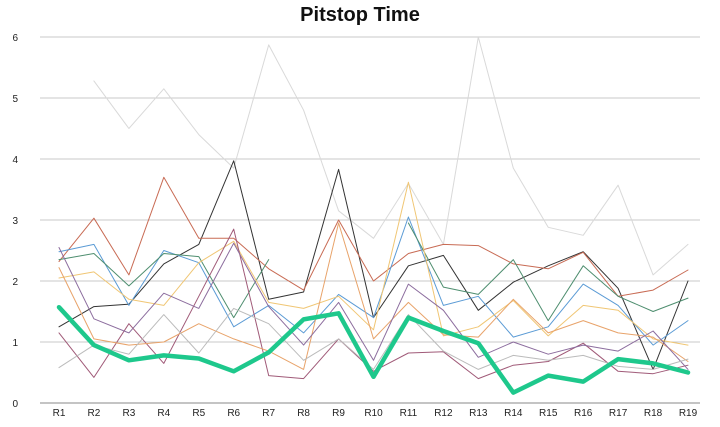 This screenshot has height=427, width=720. Describe the element at coordinates (338, 413) in the screenshot. I see `x-tick-label: R9` at that location.